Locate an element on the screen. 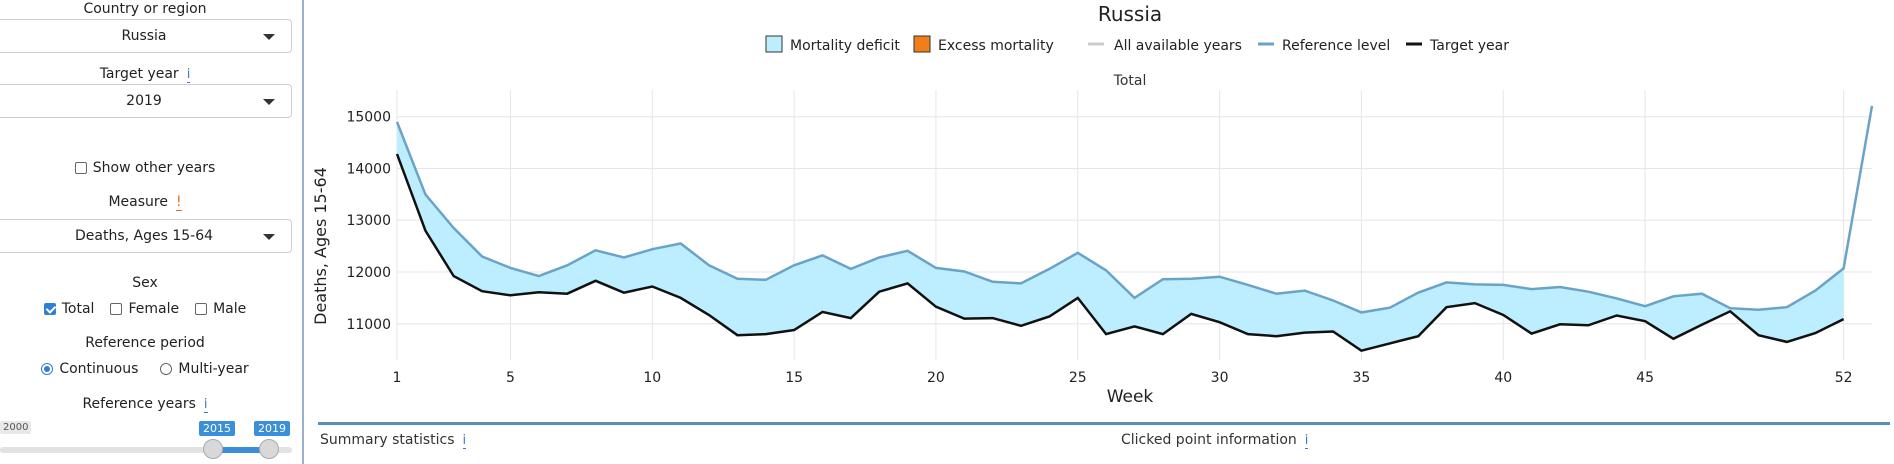 Image resolution: width=1894 pixels, height=464 pixels. y-axis-label: Deaths, Ages 15-64 is located at coordinates (320, 246).